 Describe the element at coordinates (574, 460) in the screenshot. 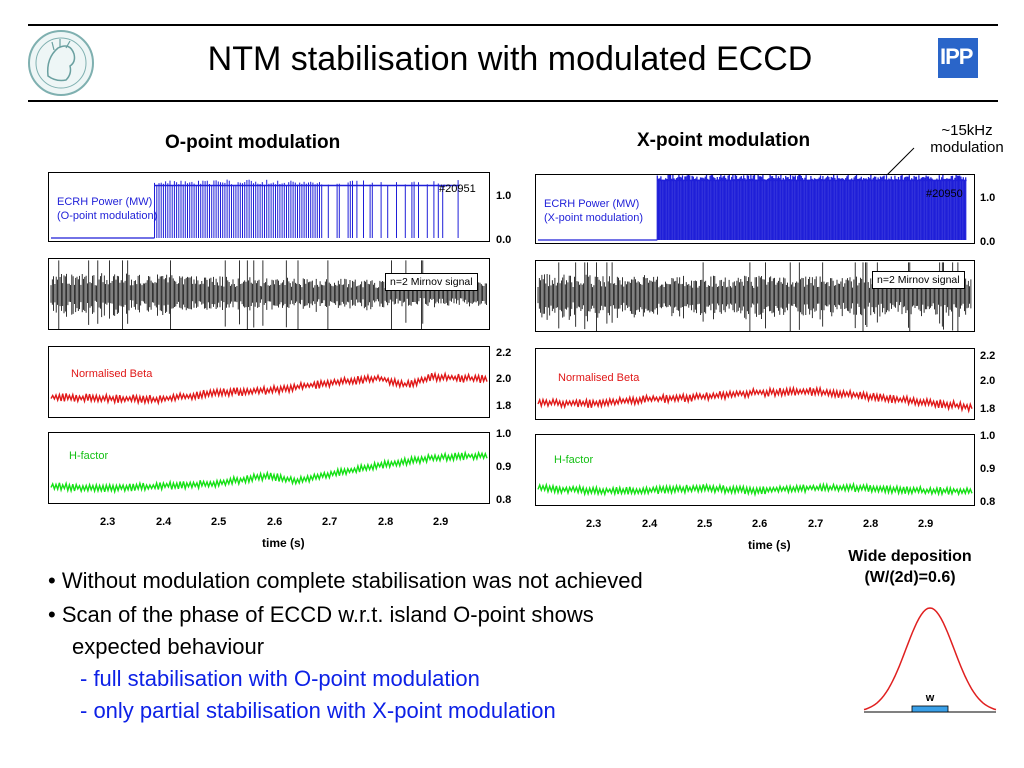

I see `right-h-label: H-factor` at that location.